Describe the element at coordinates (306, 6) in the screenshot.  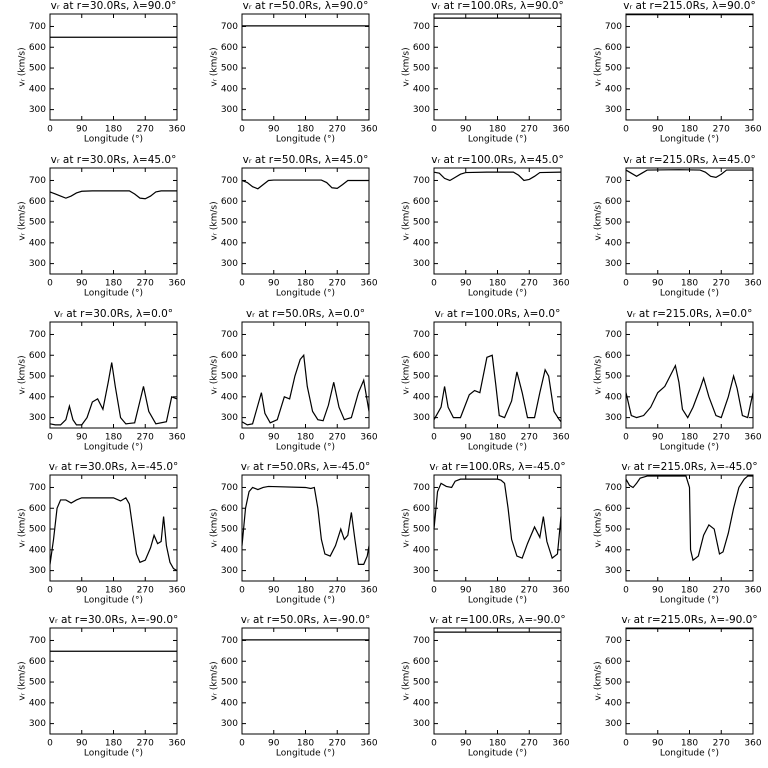
I see `panel-title: vᵣ at r=50.0Rs, λ=90.0°` at that location.